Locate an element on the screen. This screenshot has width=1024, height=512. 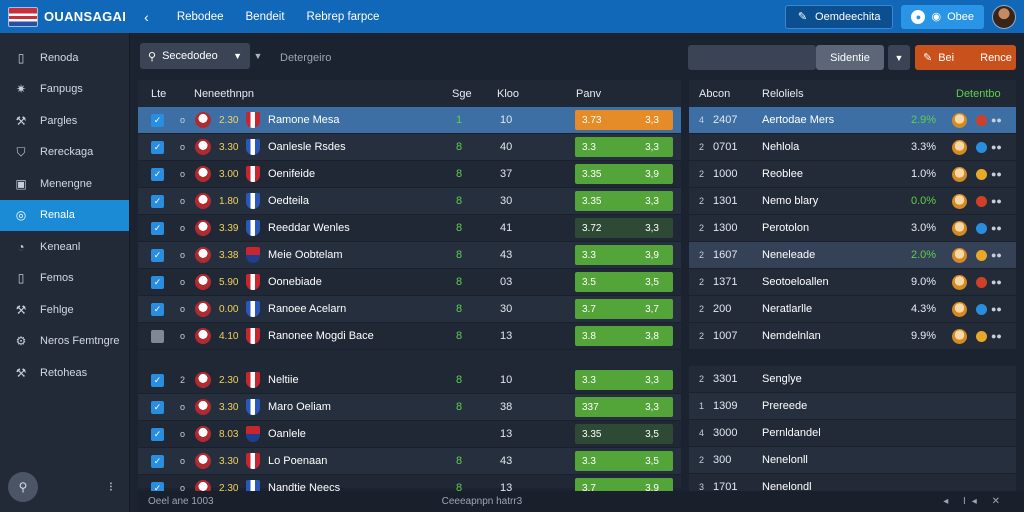
sidebar-item: ⚒ Retoheas is located at coordinates (64, 373).